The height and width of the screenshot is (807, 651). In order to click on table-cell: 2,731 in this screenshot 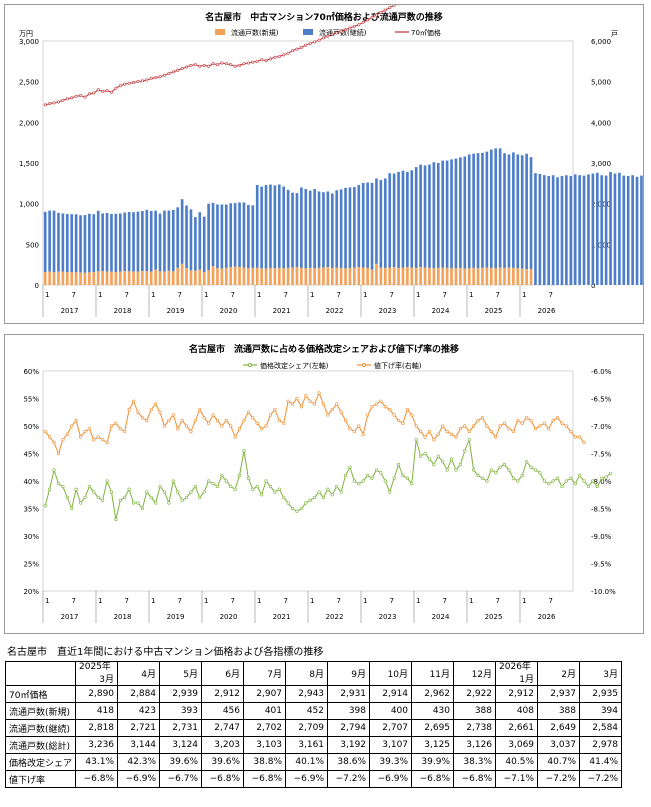, I will do `click(181, 728)`.